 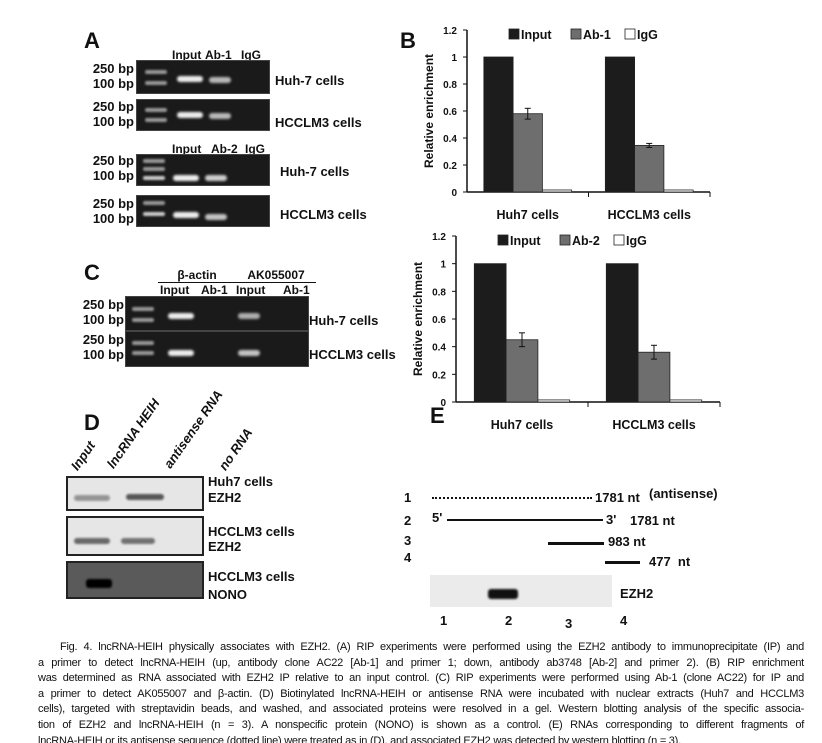 I want to click on fragment-number: 3, so click(x=408, y=540).